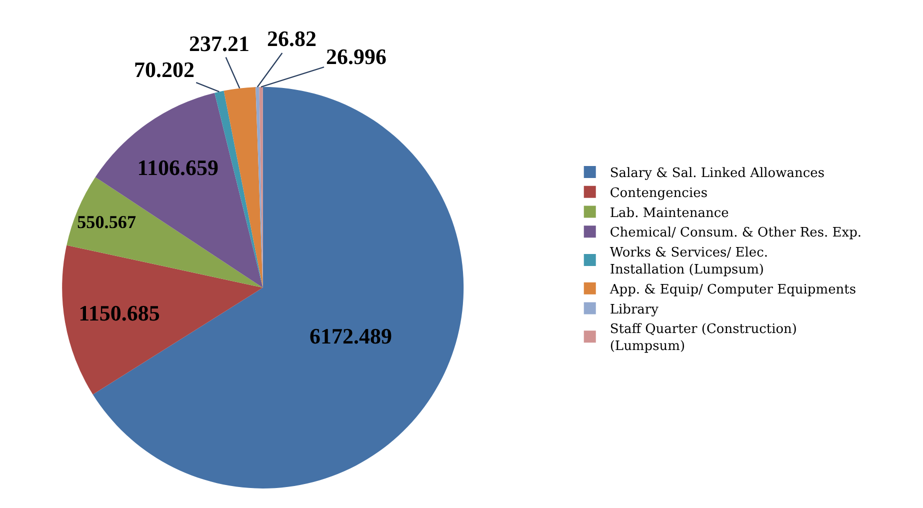  Describe the element at coordinates (178, 167) in the screenshot. I see `data-label: 1106.659` at that location.